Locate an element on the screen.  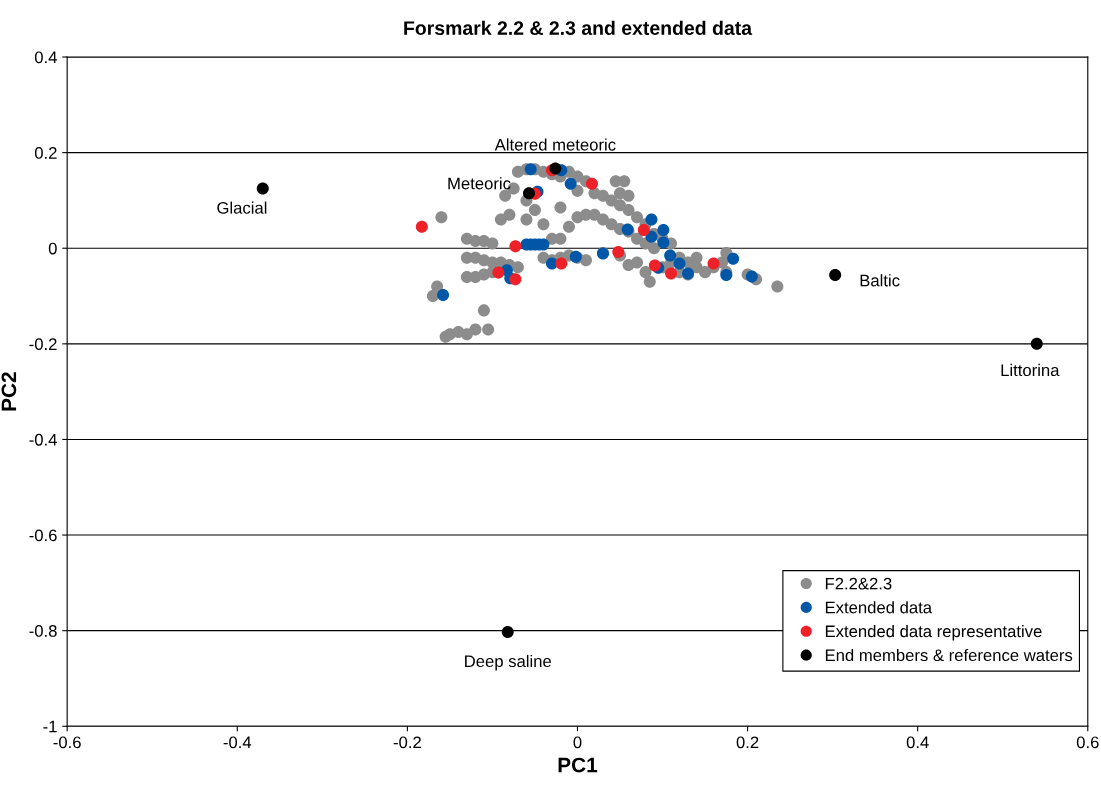
annotation: Glacial is located at coordinates (242, 207).